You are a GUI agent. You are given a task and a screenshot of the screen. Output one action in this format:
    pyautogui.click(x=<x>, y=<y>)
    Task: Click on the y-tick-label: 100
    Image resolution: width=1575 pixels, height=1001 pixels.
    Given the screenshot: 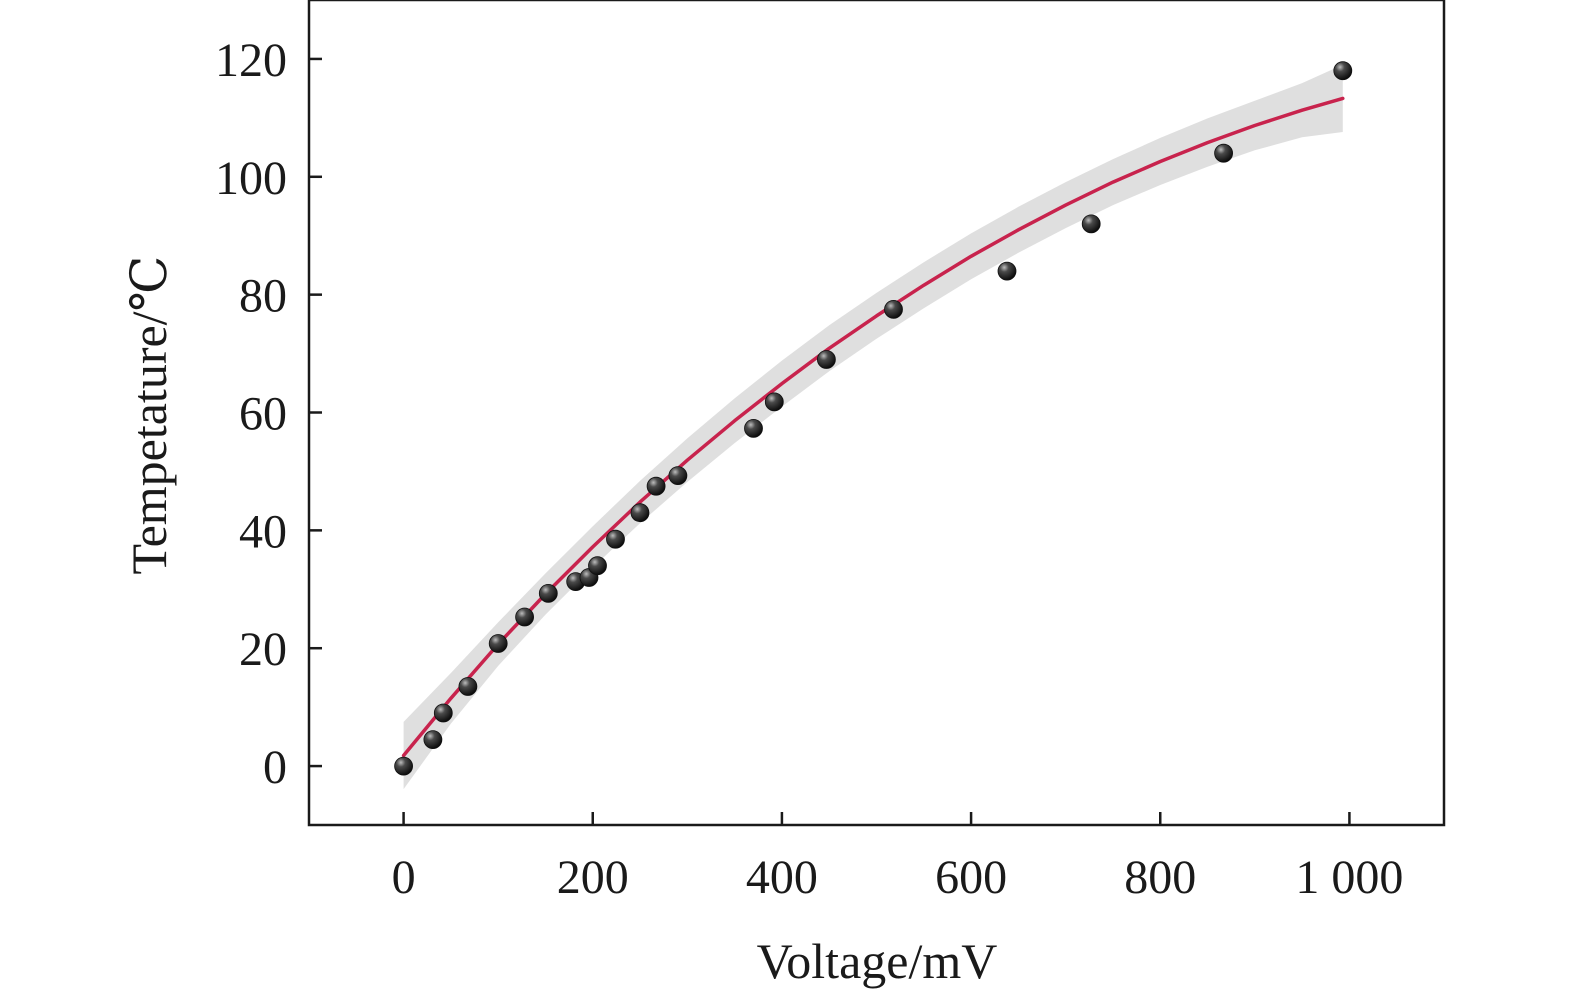 What is the action you would take?
    pyautogui.click(x=251, y=178)
    